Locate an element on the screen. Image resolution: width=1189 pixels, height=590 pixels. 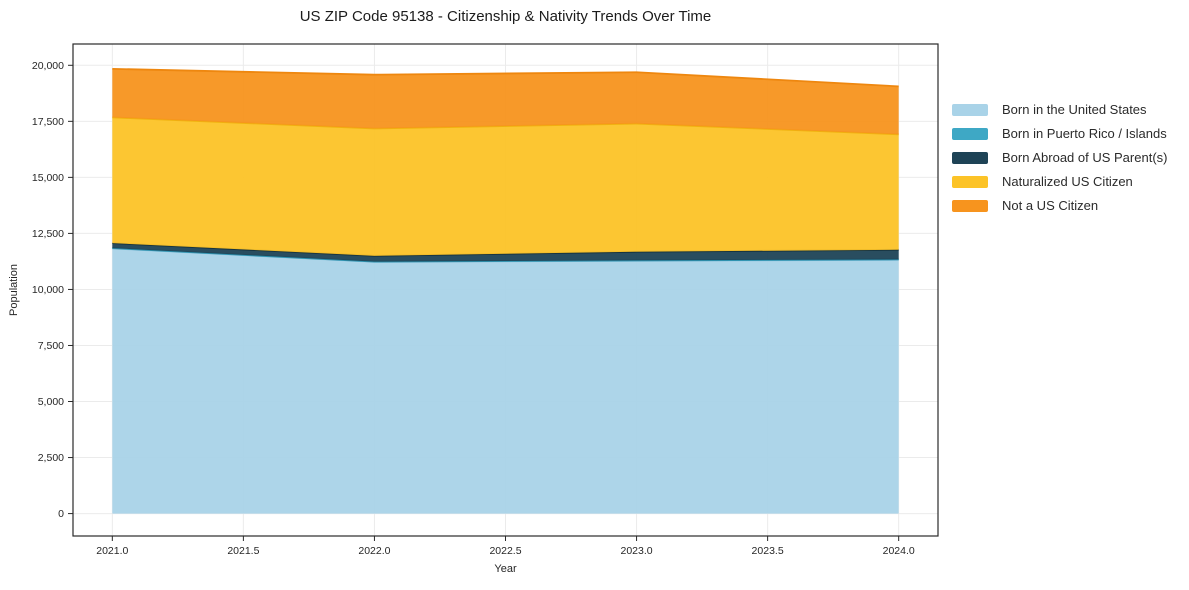
legend-item-born-in-the-united-states: Born in the United States is located at coordinates (1059, 109).